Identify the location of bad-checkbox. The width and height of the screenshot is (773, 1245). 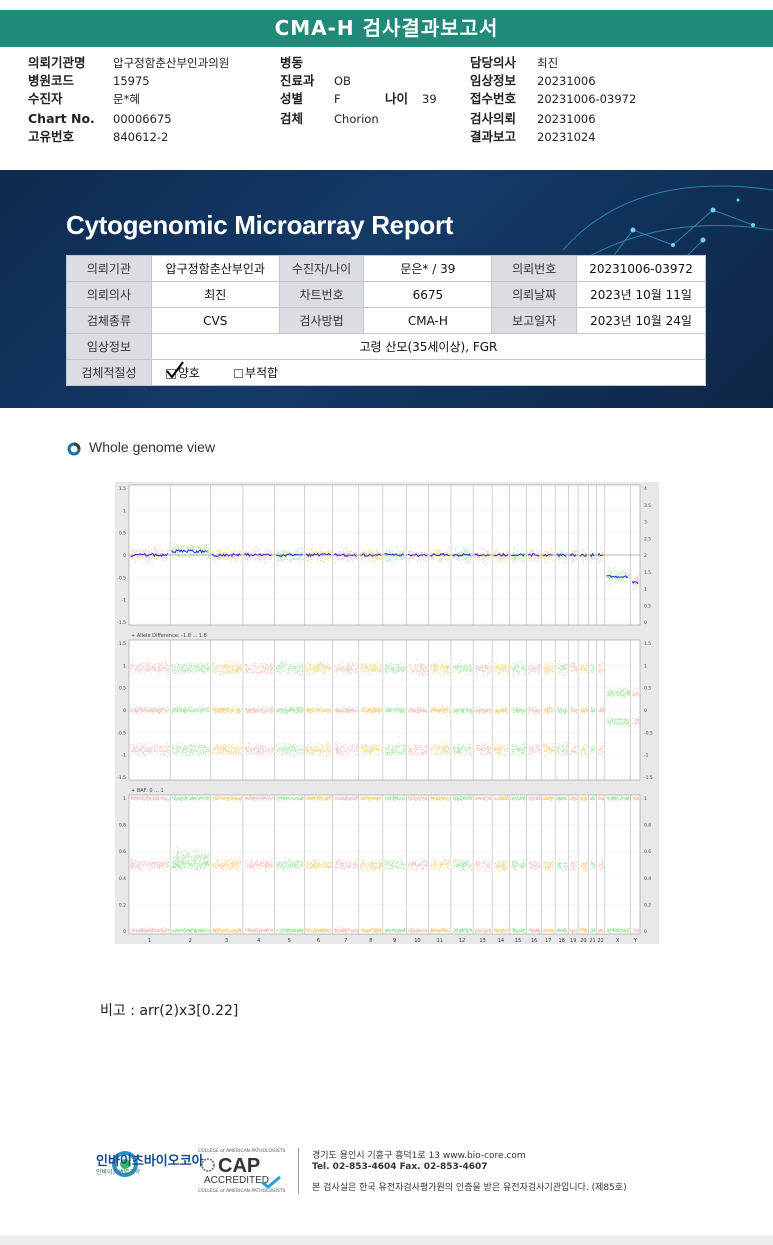
(238, 373).